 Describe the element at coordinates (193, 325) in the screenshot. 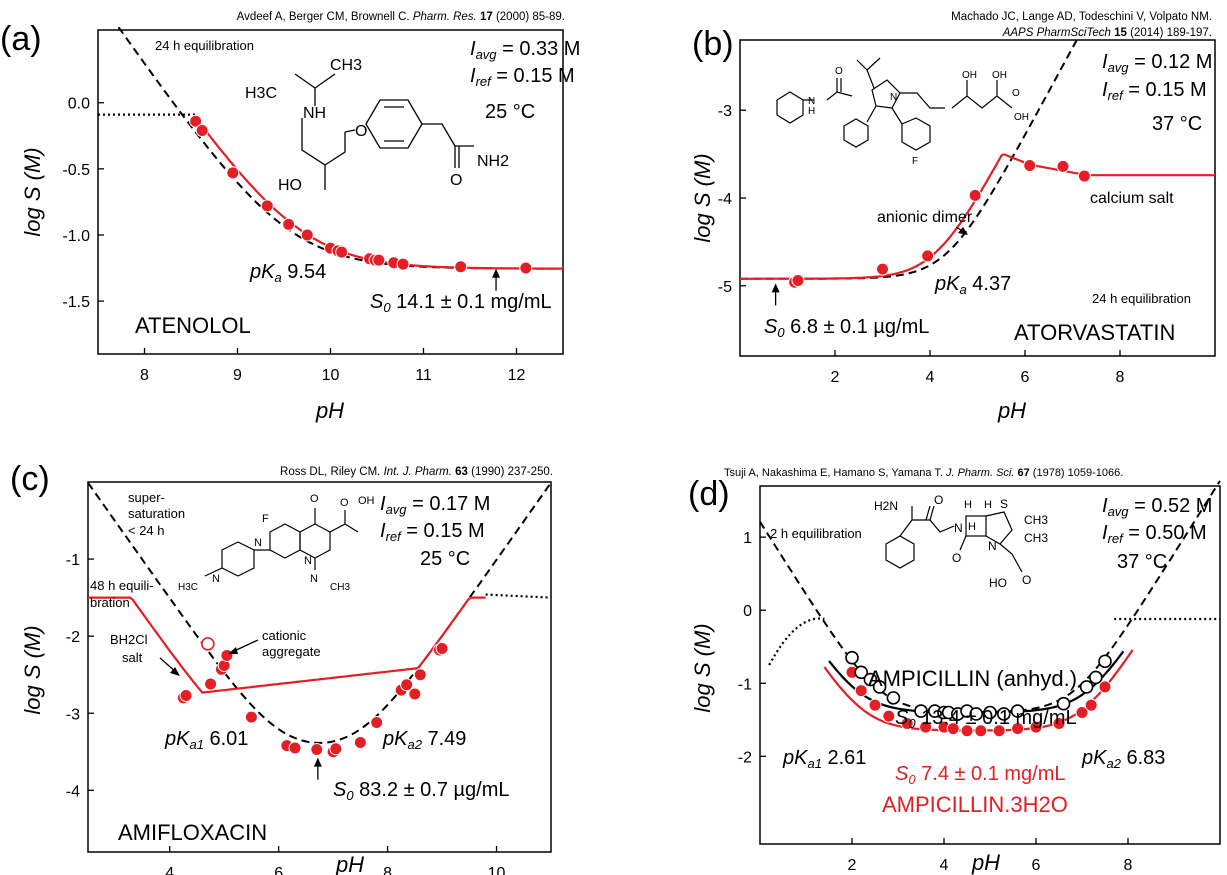

I see `compound-name: ATENOLOL` at that location.